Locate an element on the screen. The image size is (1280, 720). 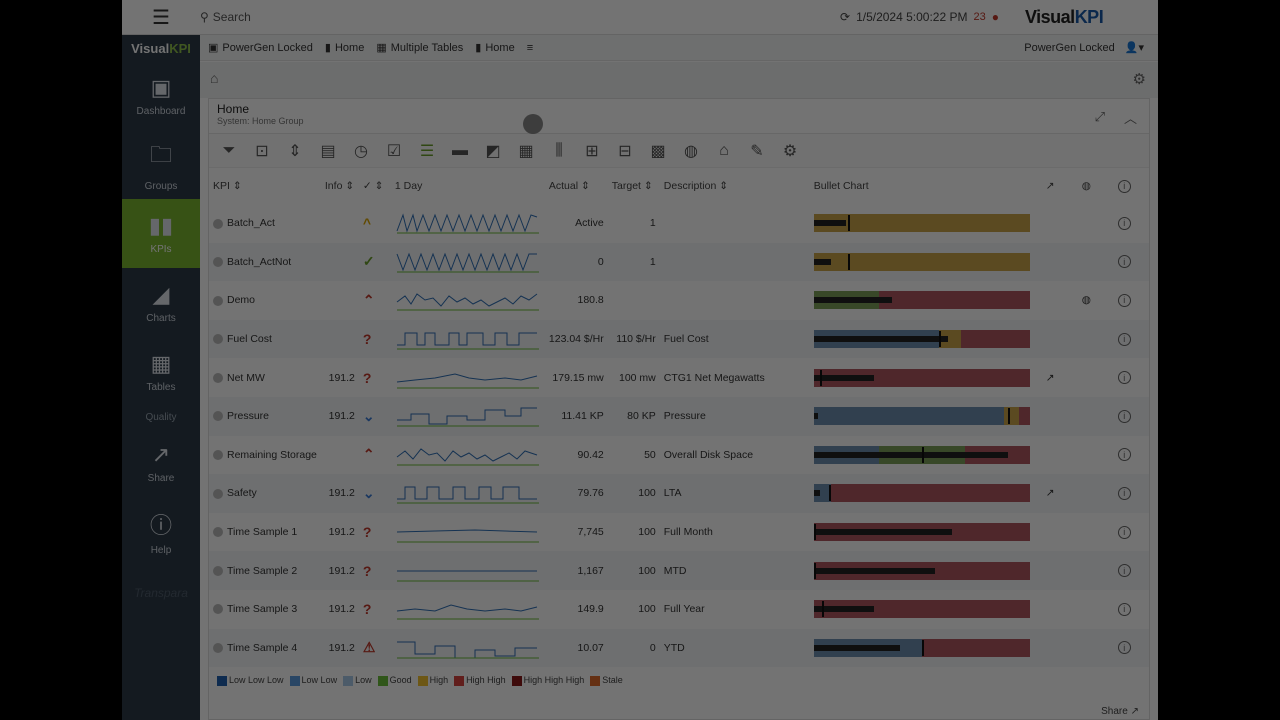
chart-view-icon: ◩ is located at coordinates (493, 151).